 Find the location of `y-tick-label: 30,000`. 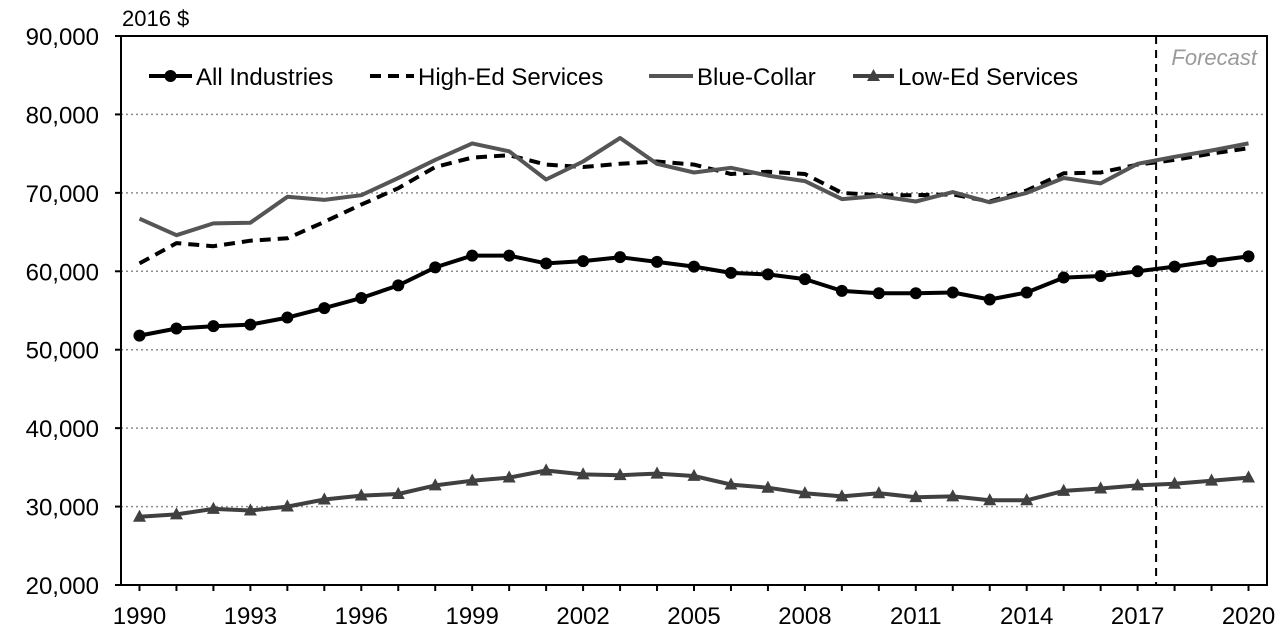

y-tick-label: 30,000 is located at coordinates (62, 508).